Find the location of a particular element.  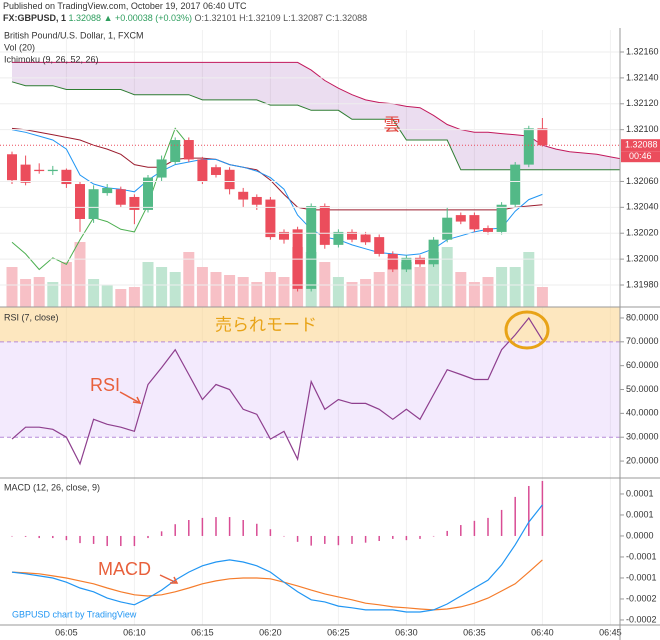

y-tick-label: 1.32040 is located at coordinates (642, 207).